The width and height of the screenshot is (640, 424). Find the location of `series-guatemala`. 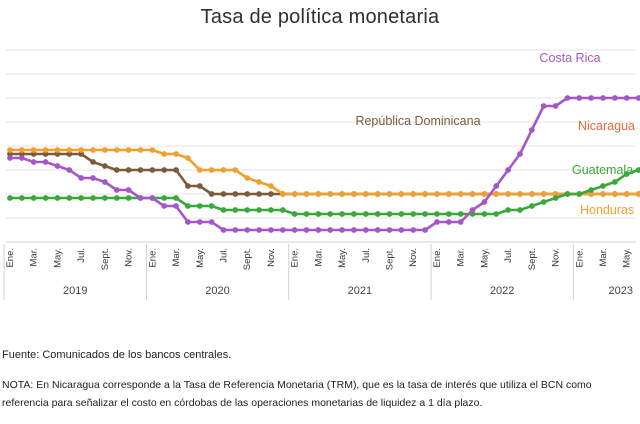

series-guatemala is located at coordinates (323, 192).